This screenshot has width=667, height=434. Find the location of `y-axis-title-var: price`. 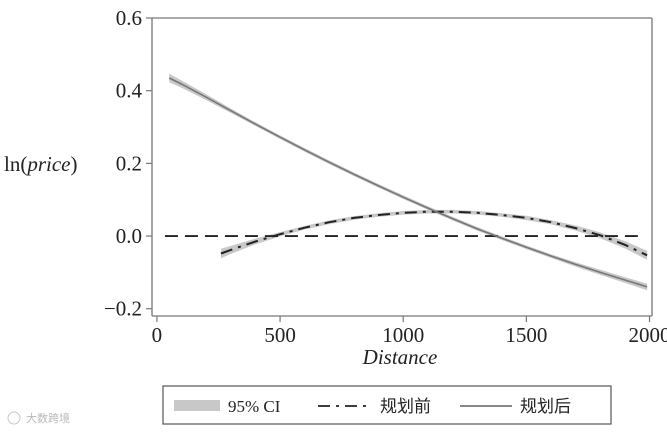

y-axis-title-var: price is located at coordinates (47, 164).